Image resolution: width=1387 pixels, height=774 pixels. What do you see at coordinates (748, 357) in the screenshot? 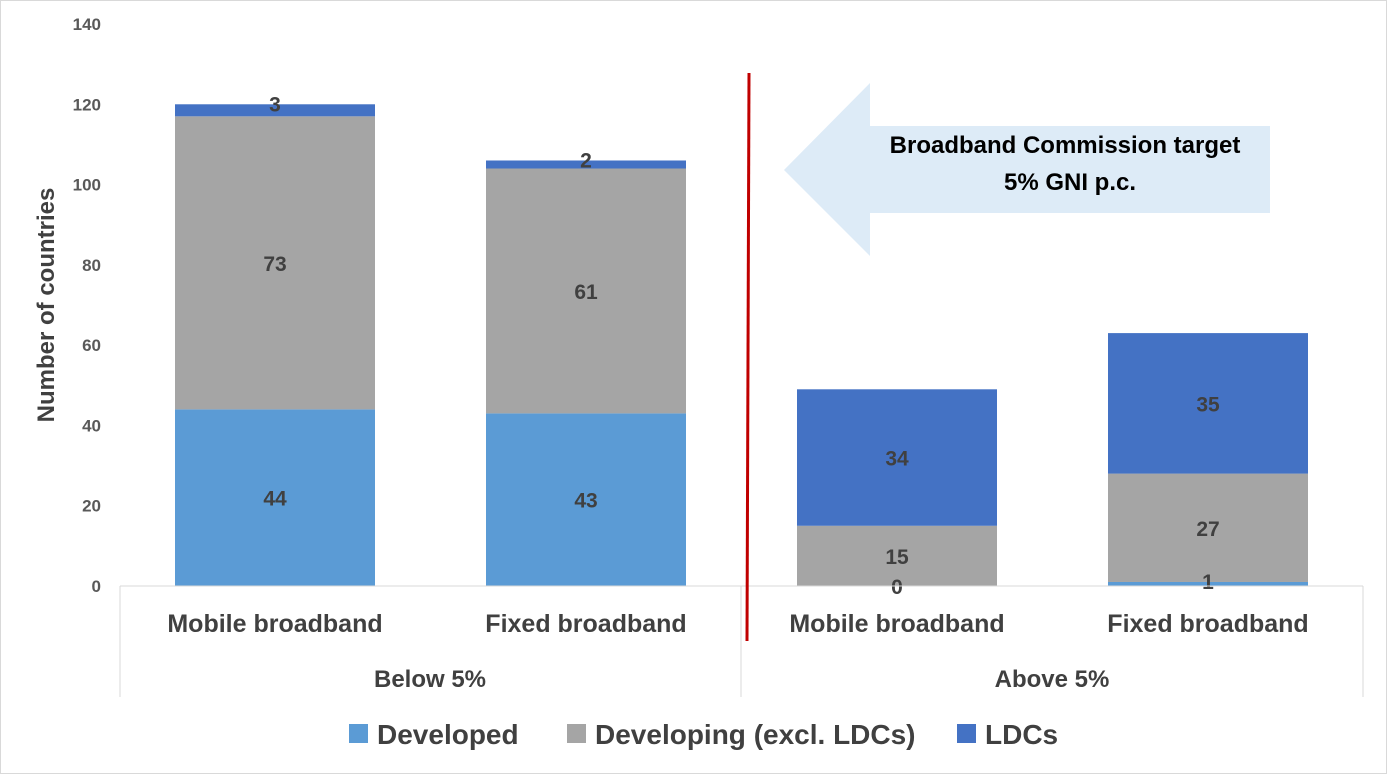
I see `target-divider-line` at bounding box center [748, 357].